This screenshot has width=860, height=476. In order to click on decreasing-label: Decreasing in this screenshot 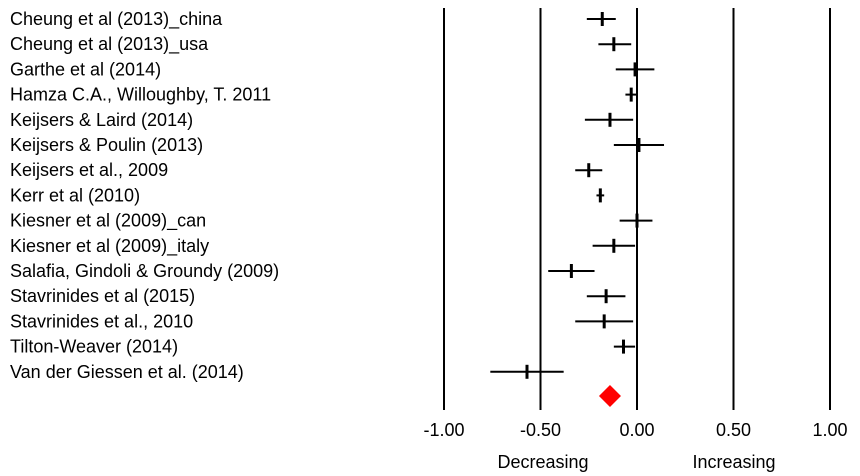, I will do `click(542, 462)`.